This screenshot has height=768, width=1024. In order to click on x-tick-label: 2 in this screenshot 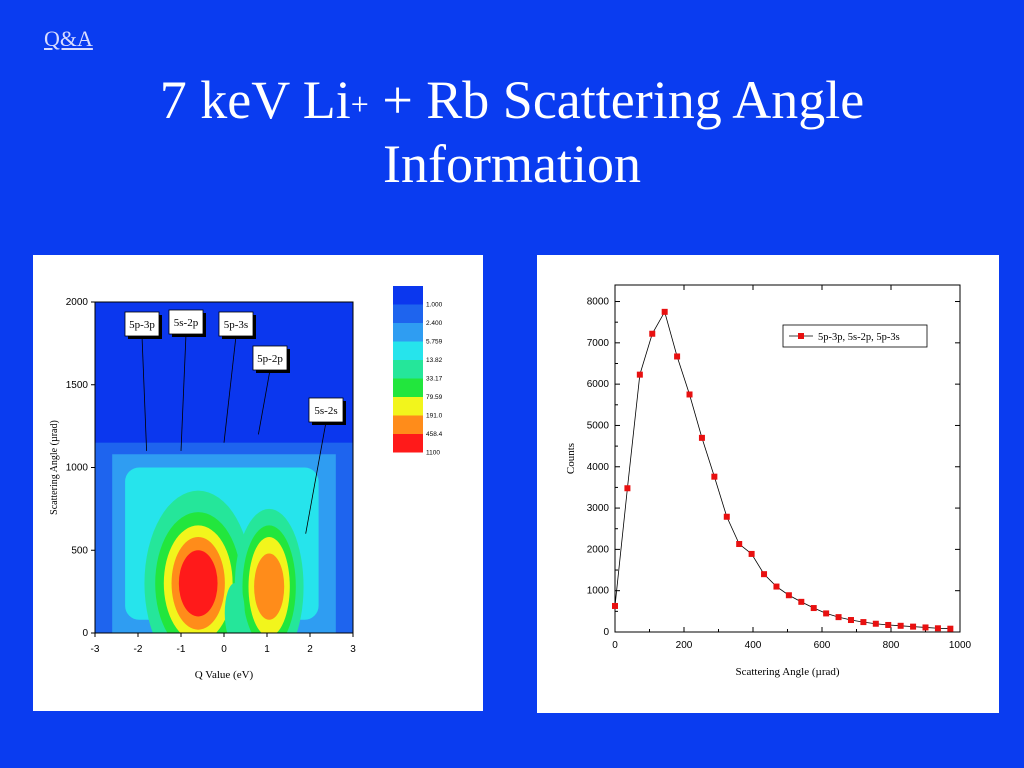, I will do `click(310, 649)`.